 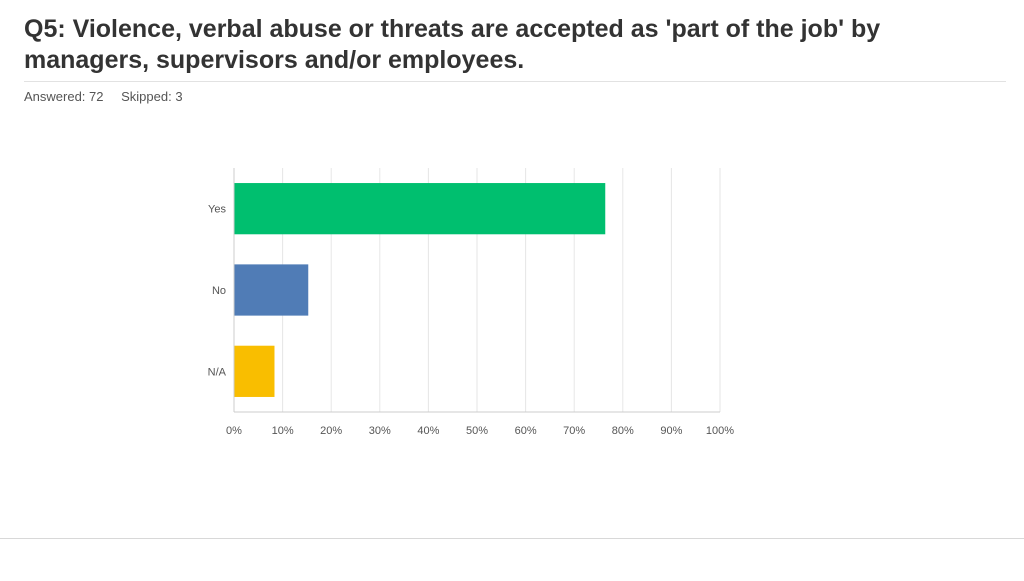 I want to click on x-tick-label: 70%, so click(x=574, y=431).